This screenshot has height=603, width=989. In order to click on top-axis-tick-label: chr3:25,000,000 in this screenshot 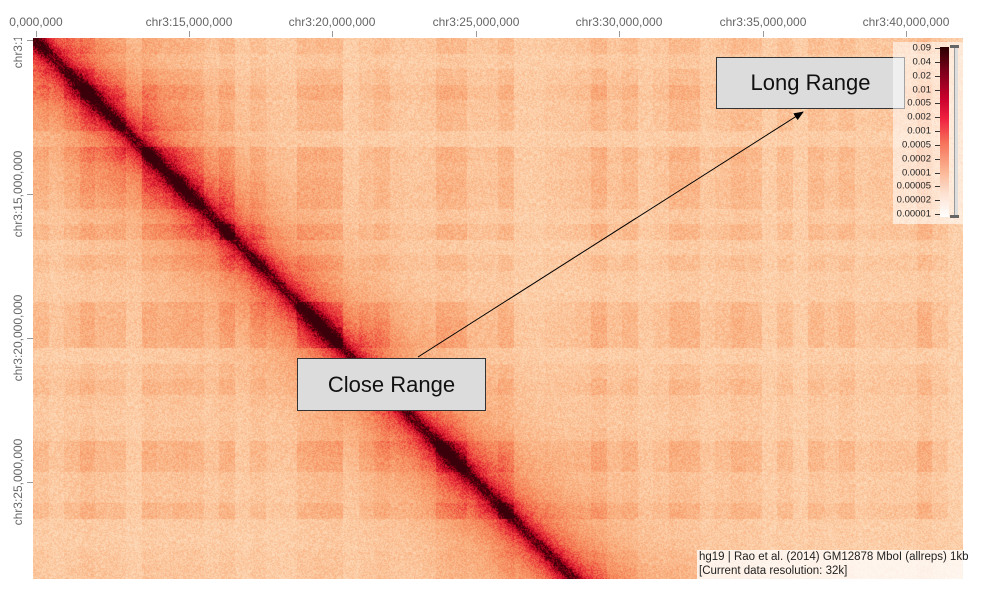, I will do `click(476, 22)`.